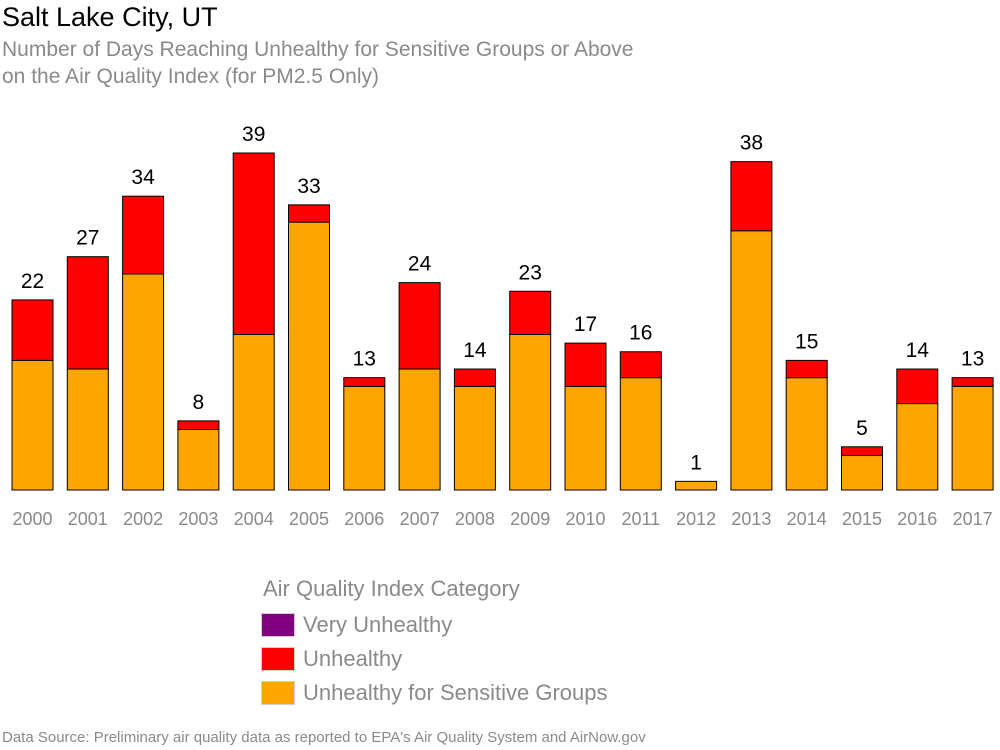  What do you see at coordinates (88, 519) in the screenshot?
I see `x-tick-label-2001: 2001` at bounding box center [88, 519].